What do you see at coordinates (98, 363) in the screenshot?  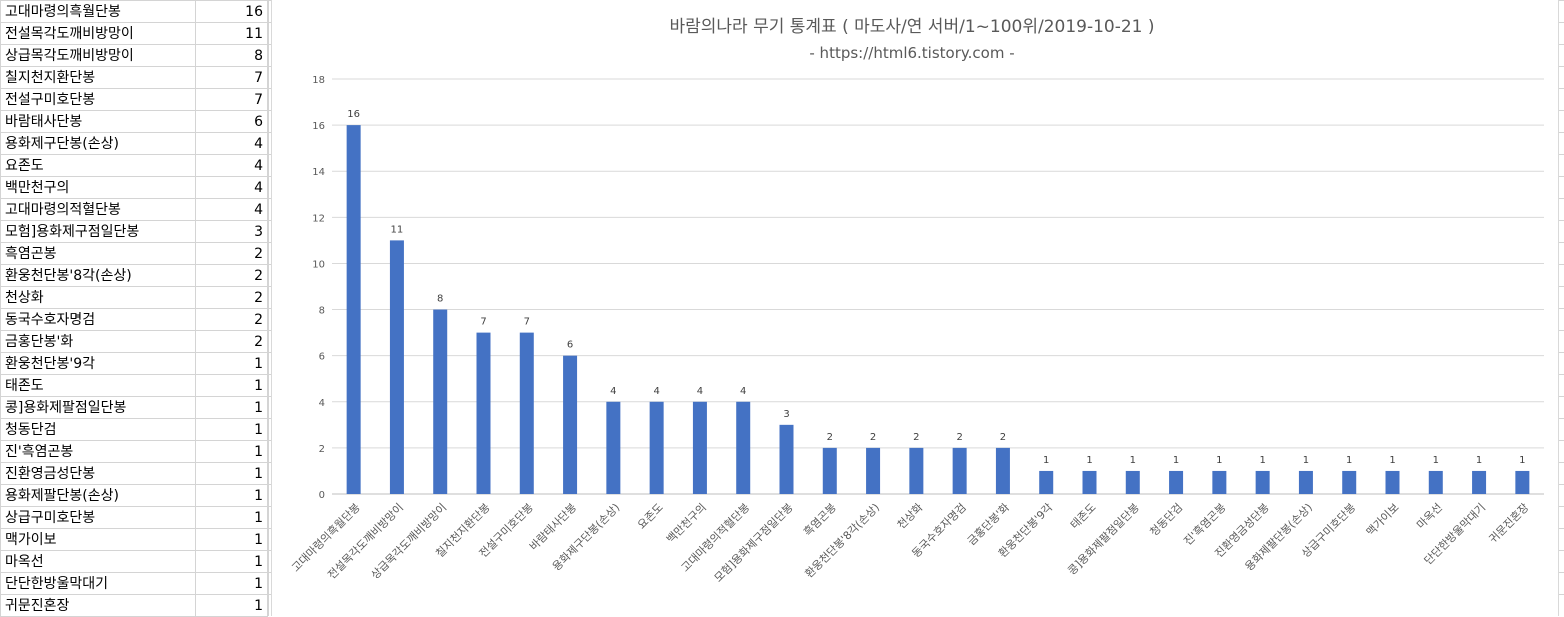 I see `cell-item-name: 환웅천단봉'9각` at bounding box center [98, 363].